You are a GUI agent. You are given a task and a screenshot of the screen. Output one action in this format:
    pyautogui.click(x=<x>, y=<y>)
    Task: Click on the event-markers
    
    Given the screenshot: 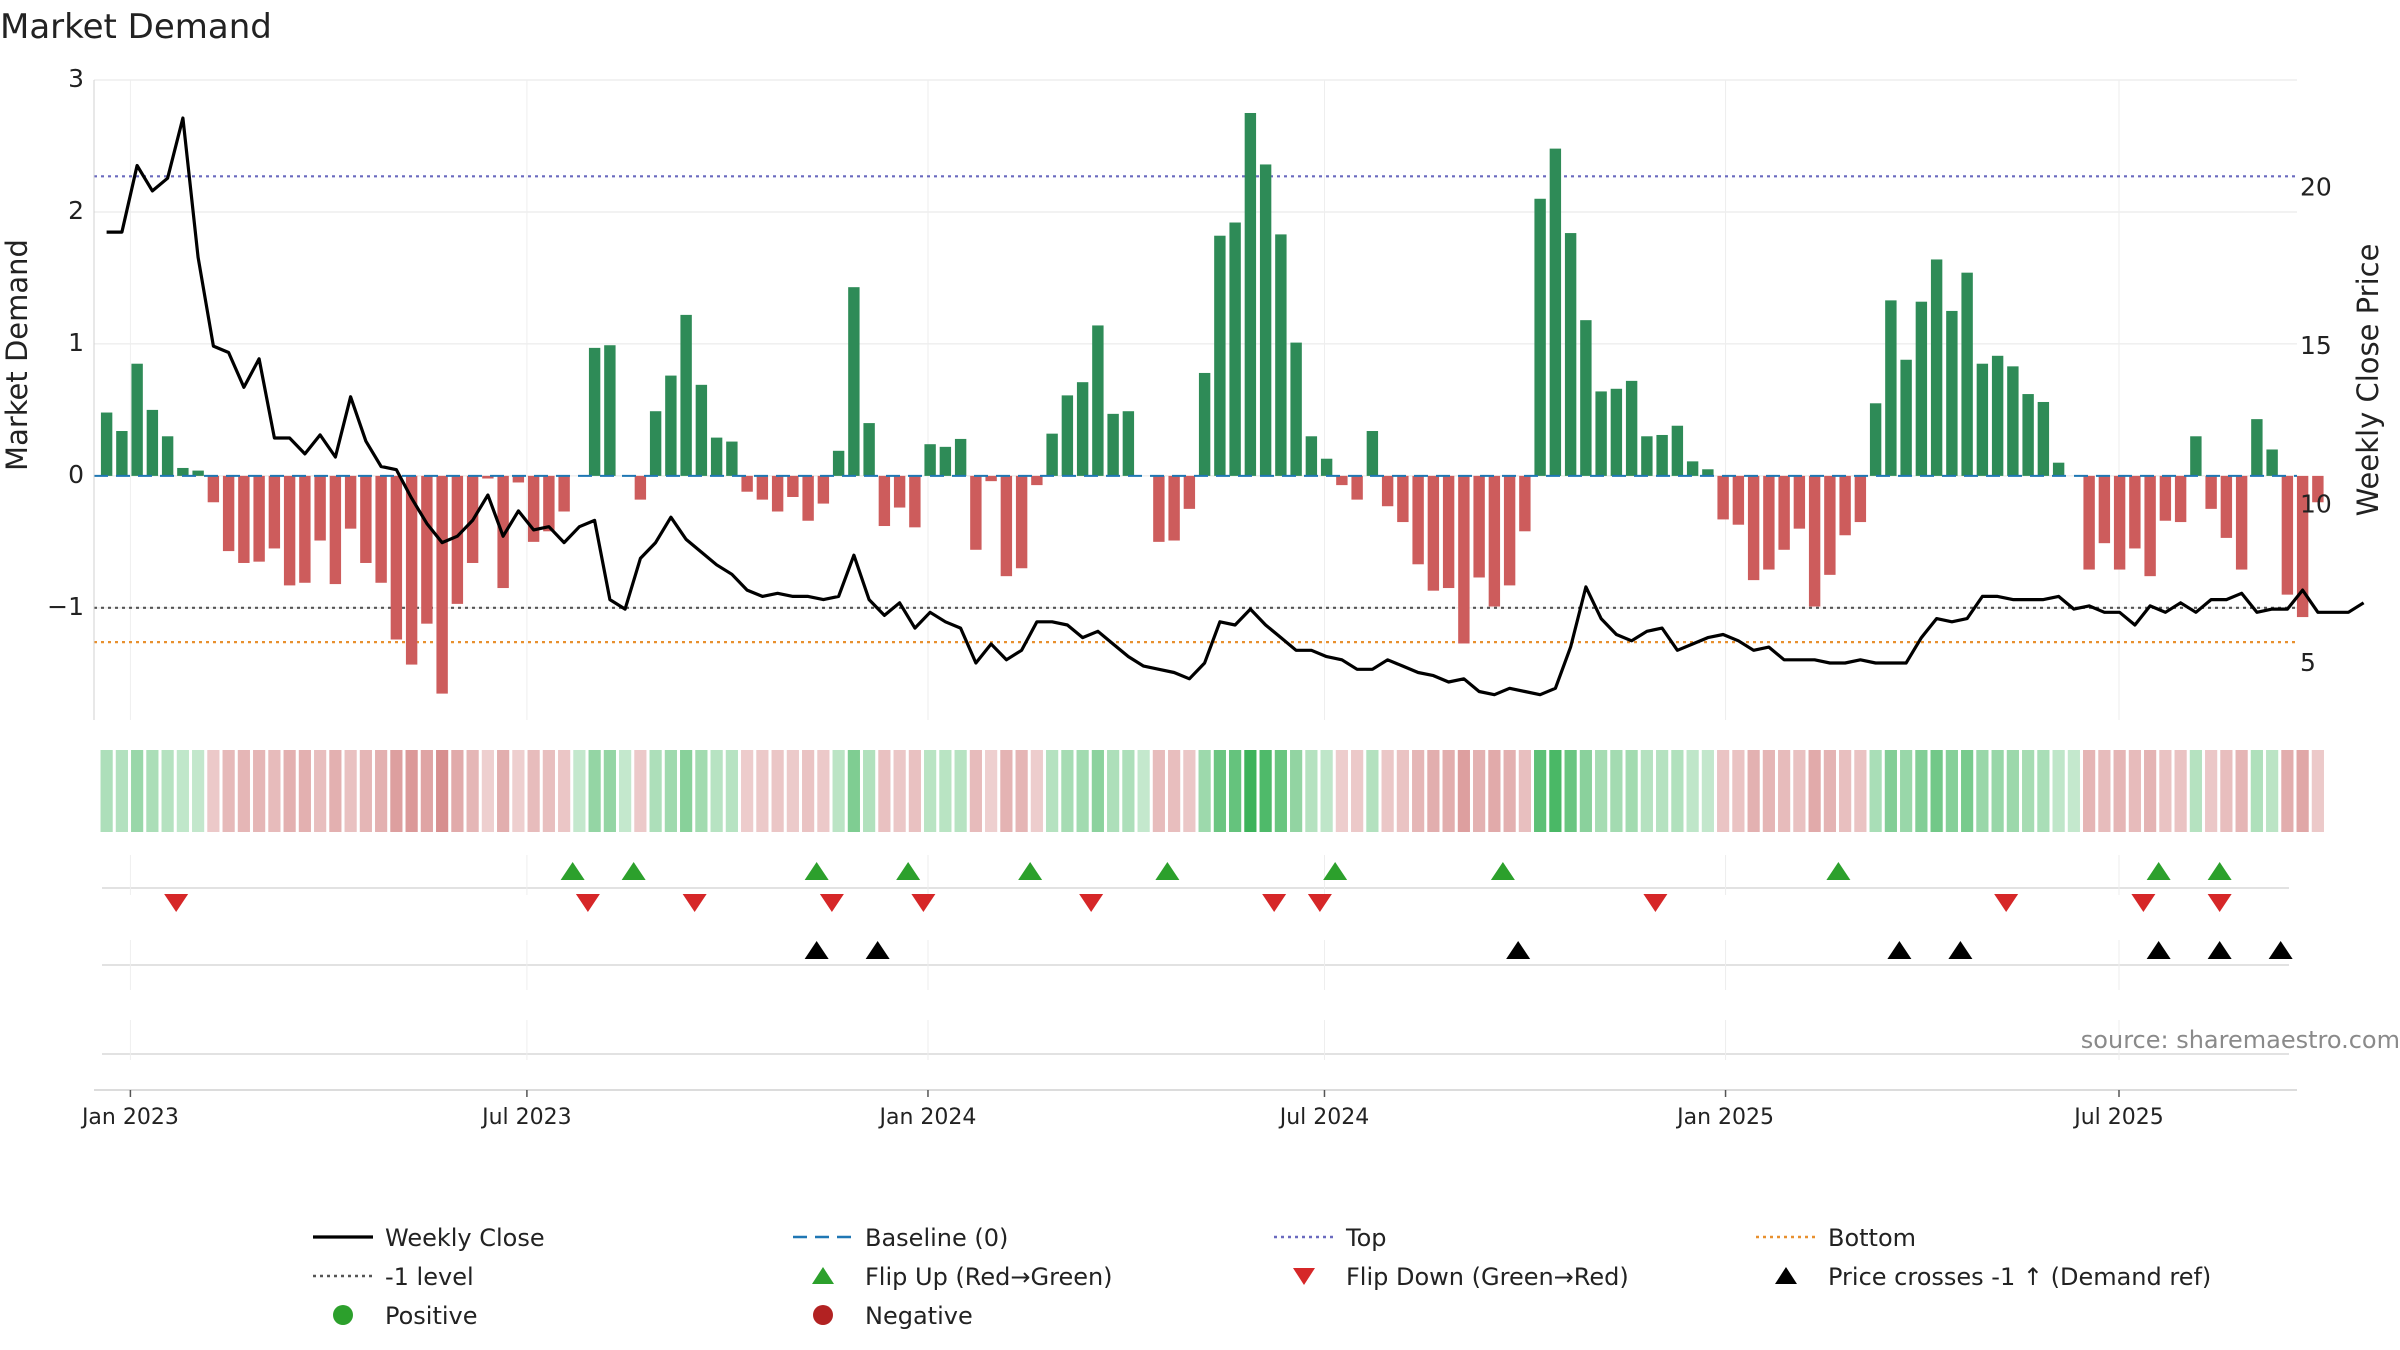 What is the action you would take?
    pyautogui.click(x=1197, y=957)
    